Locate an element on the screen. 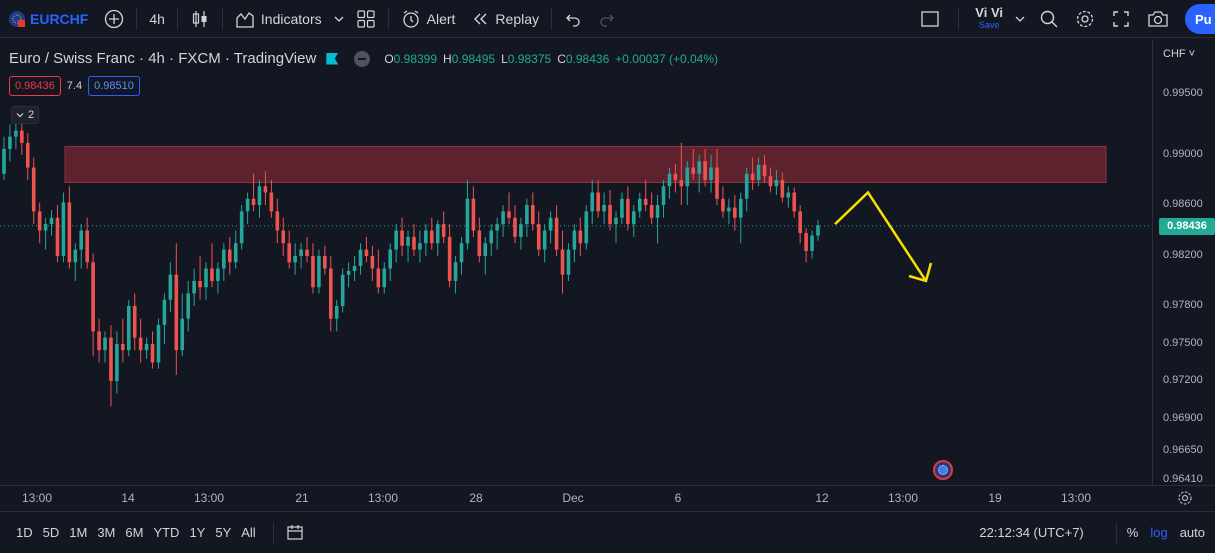  high-label: H is located at coordinates (447, 58).